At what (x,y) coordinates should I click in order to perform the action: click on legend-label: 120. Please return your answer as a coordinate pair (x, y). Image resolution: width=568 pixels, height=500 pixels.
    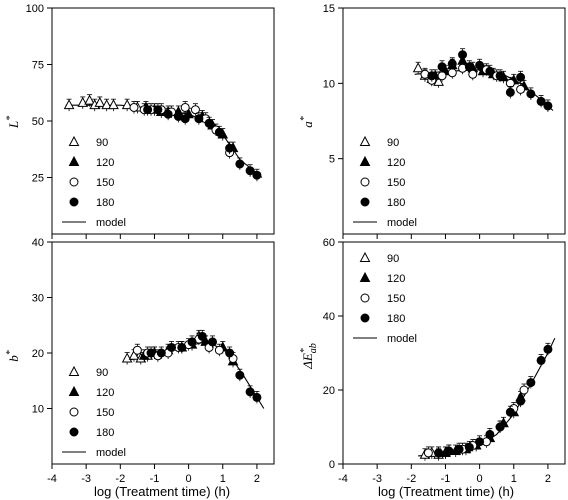
    Looking at the image, I should click on (105, 393).